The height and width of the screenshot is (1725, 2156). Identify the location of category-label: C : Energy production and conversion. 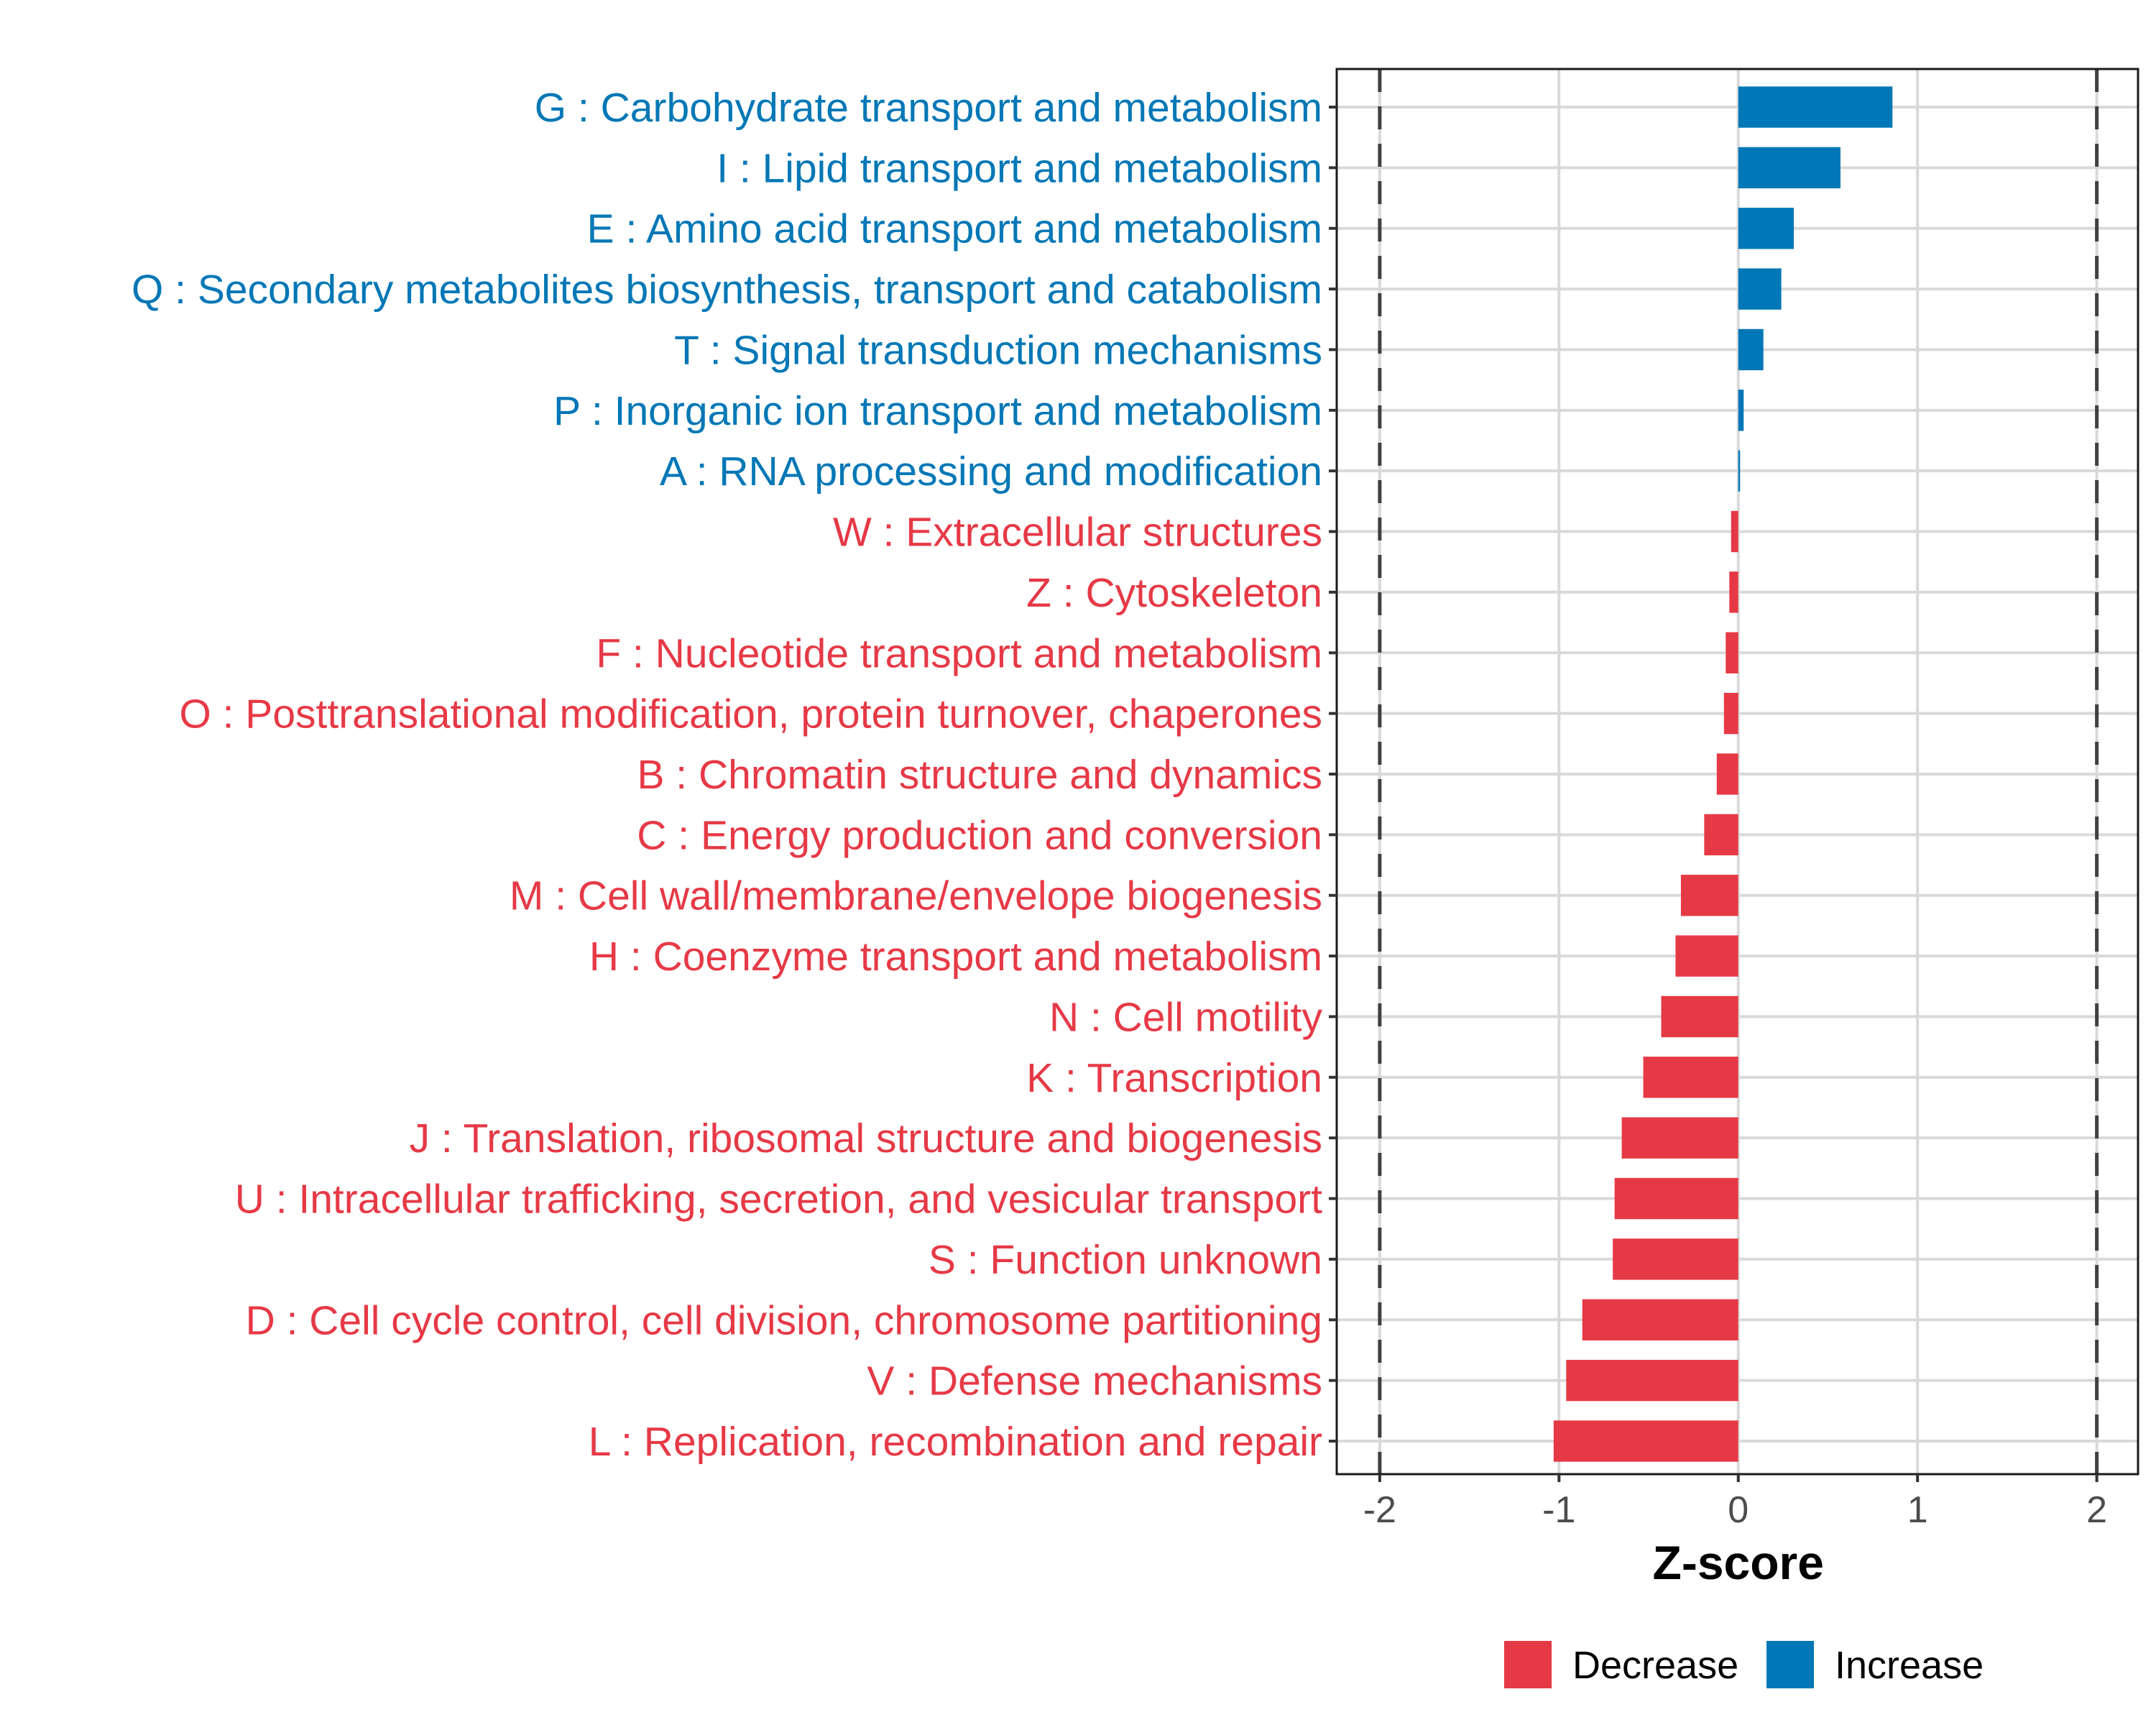
(980, 835).